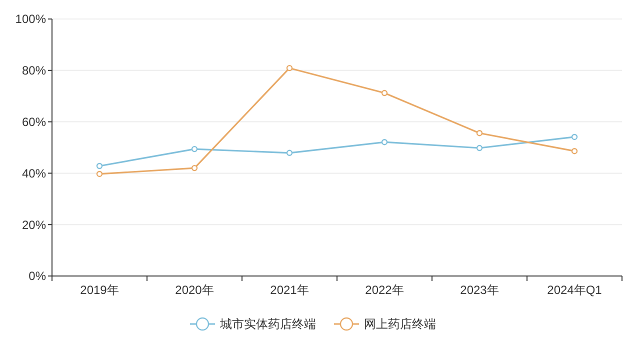  What do you see at coordinates (194, 290) in the screenshot?
I see `x-tick-label: 2020年` at bounding box center [194, 290].